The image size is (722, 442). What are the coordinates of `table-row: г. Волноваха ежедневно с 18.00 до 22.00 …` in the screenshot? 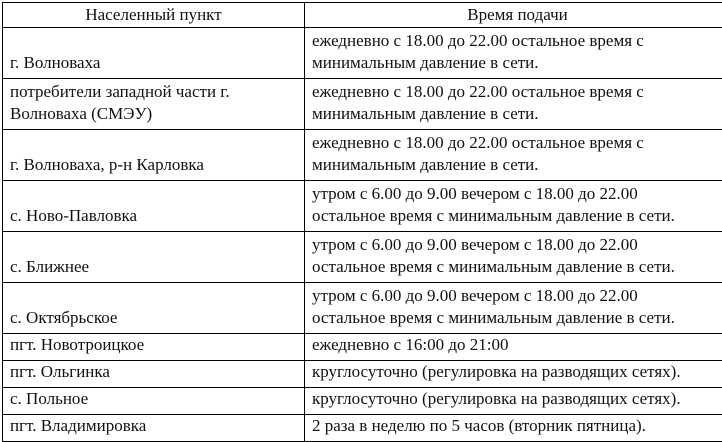 It's located at (362, 53).